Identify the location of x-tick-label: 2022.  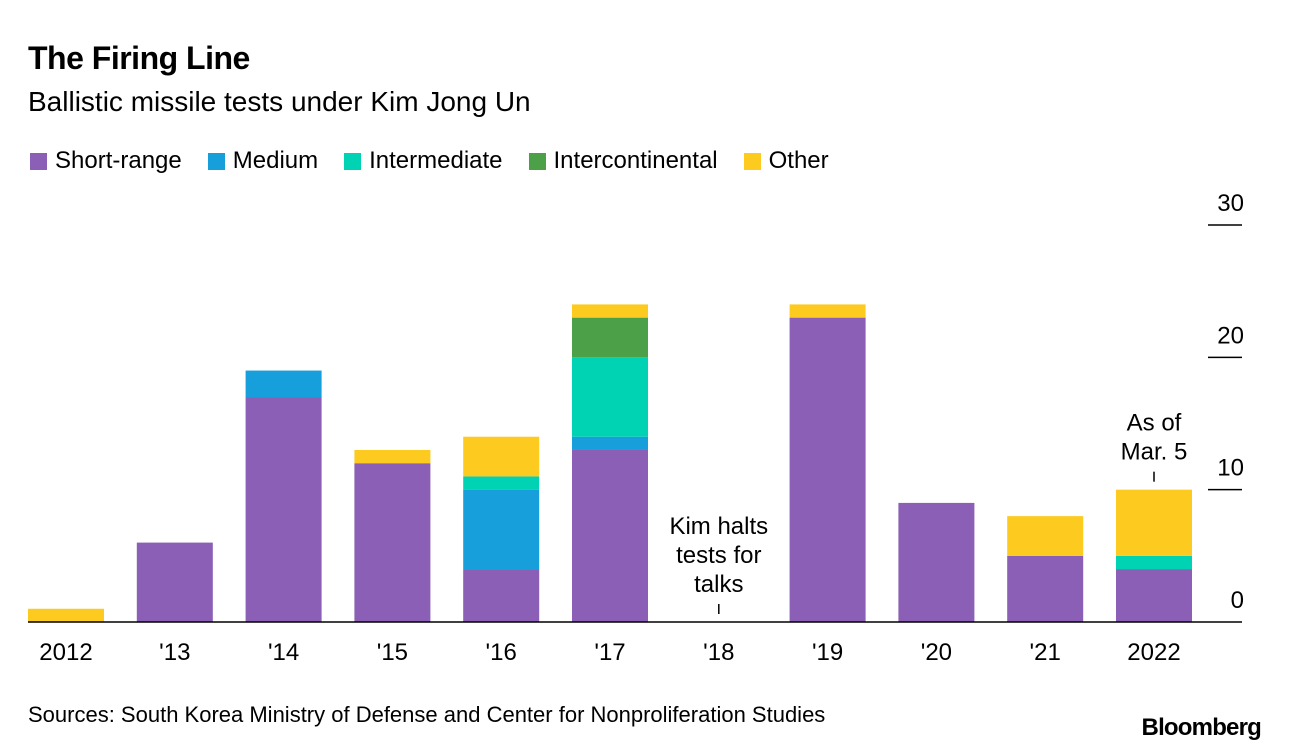
(1153, 652).